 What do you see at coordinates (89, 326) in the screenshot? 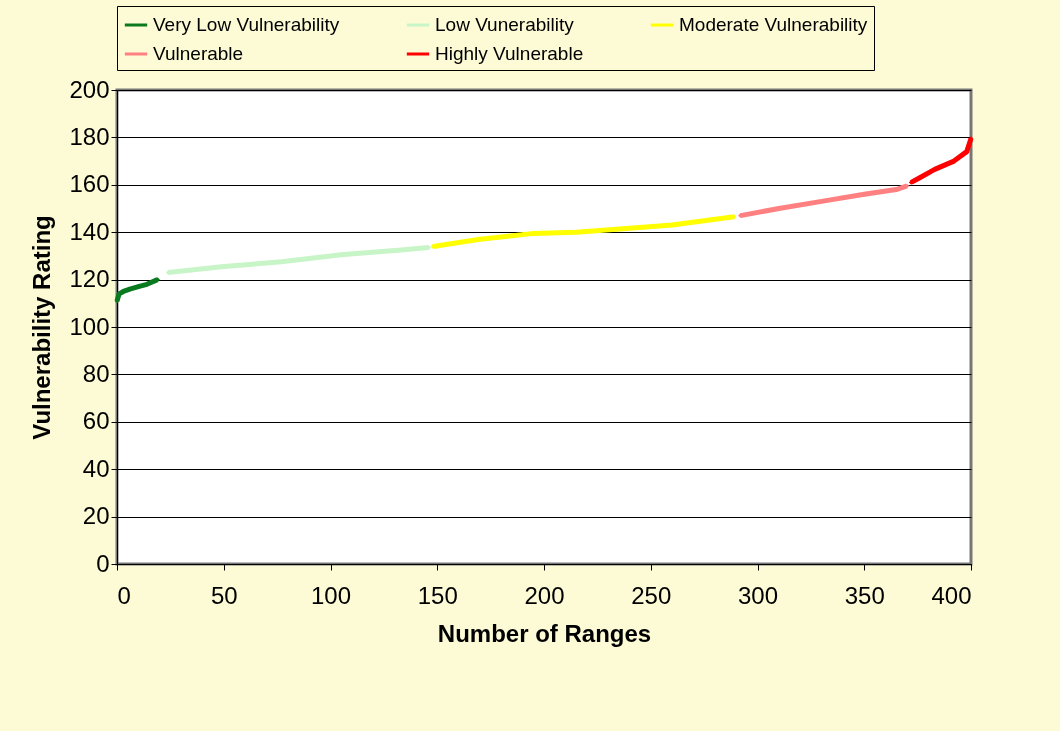
I see `y-tick-label: 100` at bounding box center [89, 326].